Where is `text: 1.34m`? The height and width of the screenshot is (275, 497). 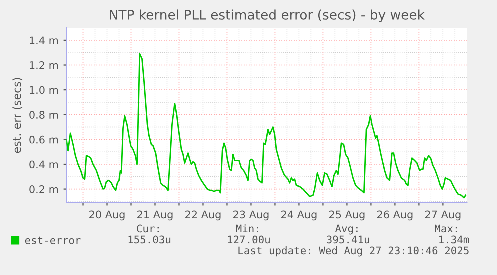
text: 1.34m is located at coordinates (455, 240).